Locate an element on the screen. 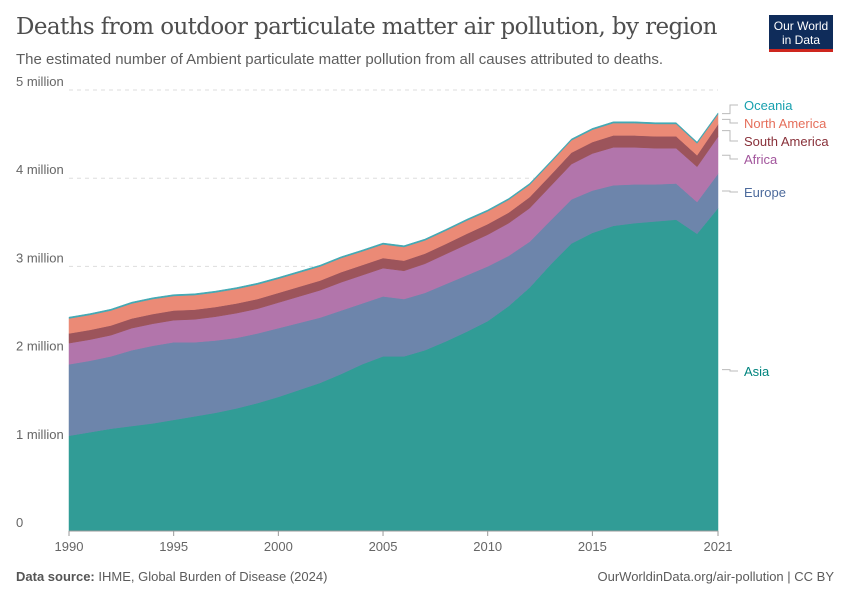  legend-label-south-america: South America is located at coordinates (786, 141).